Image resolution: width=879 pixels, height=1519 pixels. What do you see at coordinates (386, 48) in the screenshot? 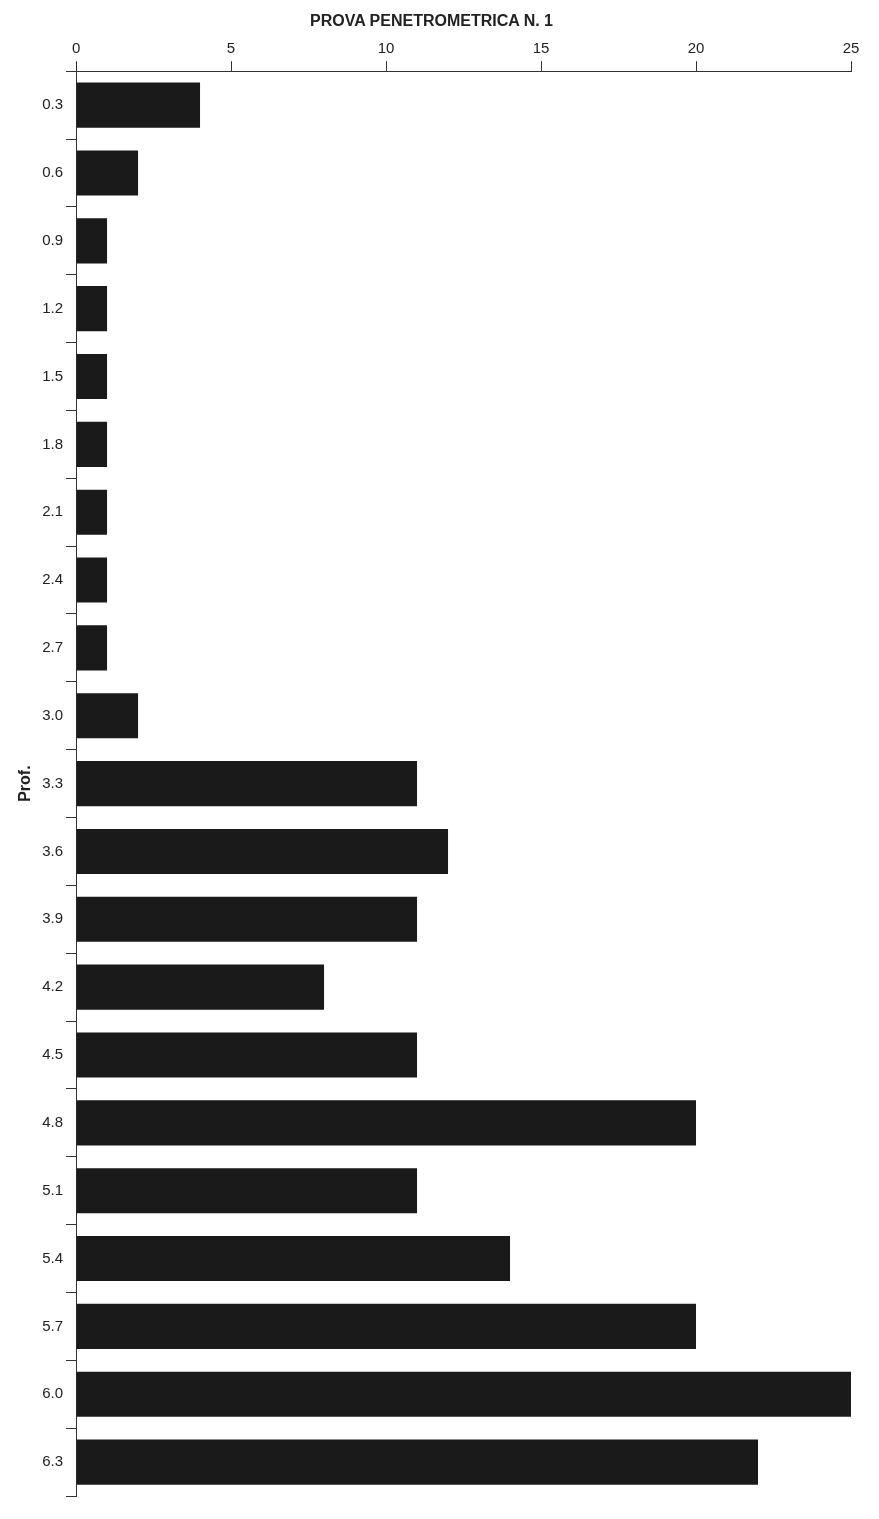
I see `x-tick-label: 10` at bounding box center [386, 48].